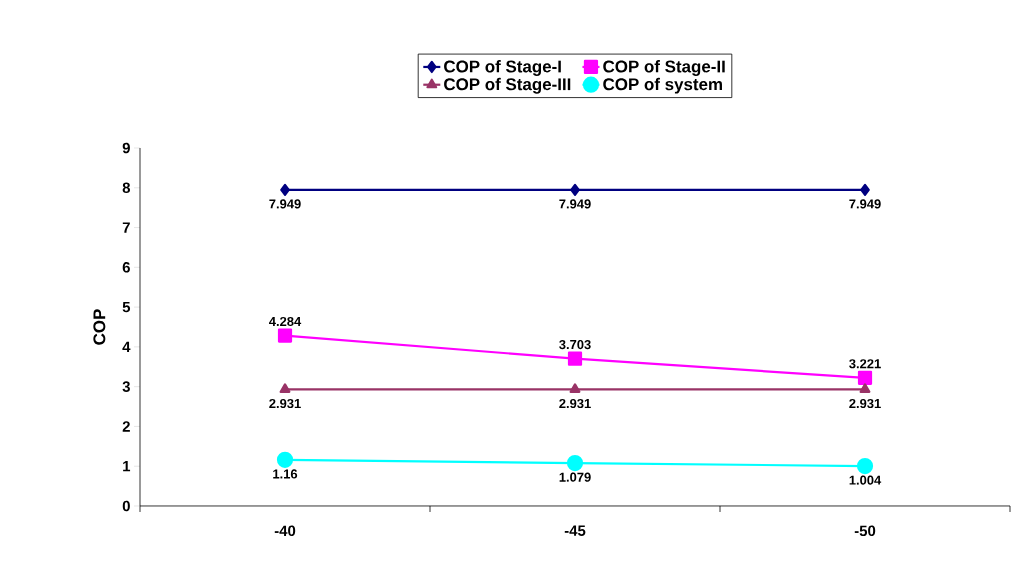  Describe the element at coordinates (127, 466) in the screenshot. I see `y-tick-label: 1` at that location.